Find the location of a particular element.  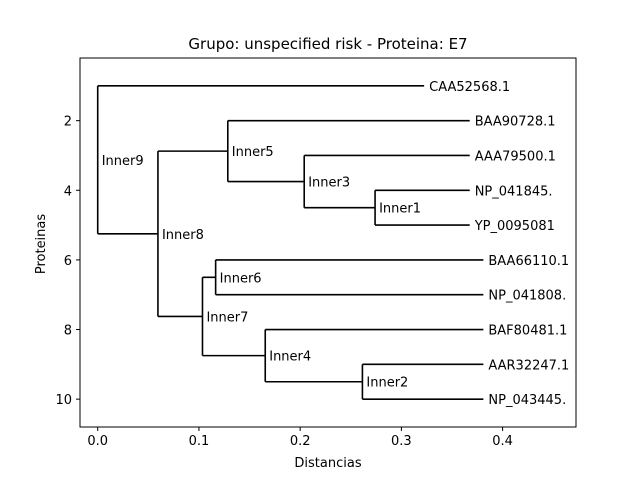

clade-label-inner3: Inner3 is located at coordinates (329, 183).